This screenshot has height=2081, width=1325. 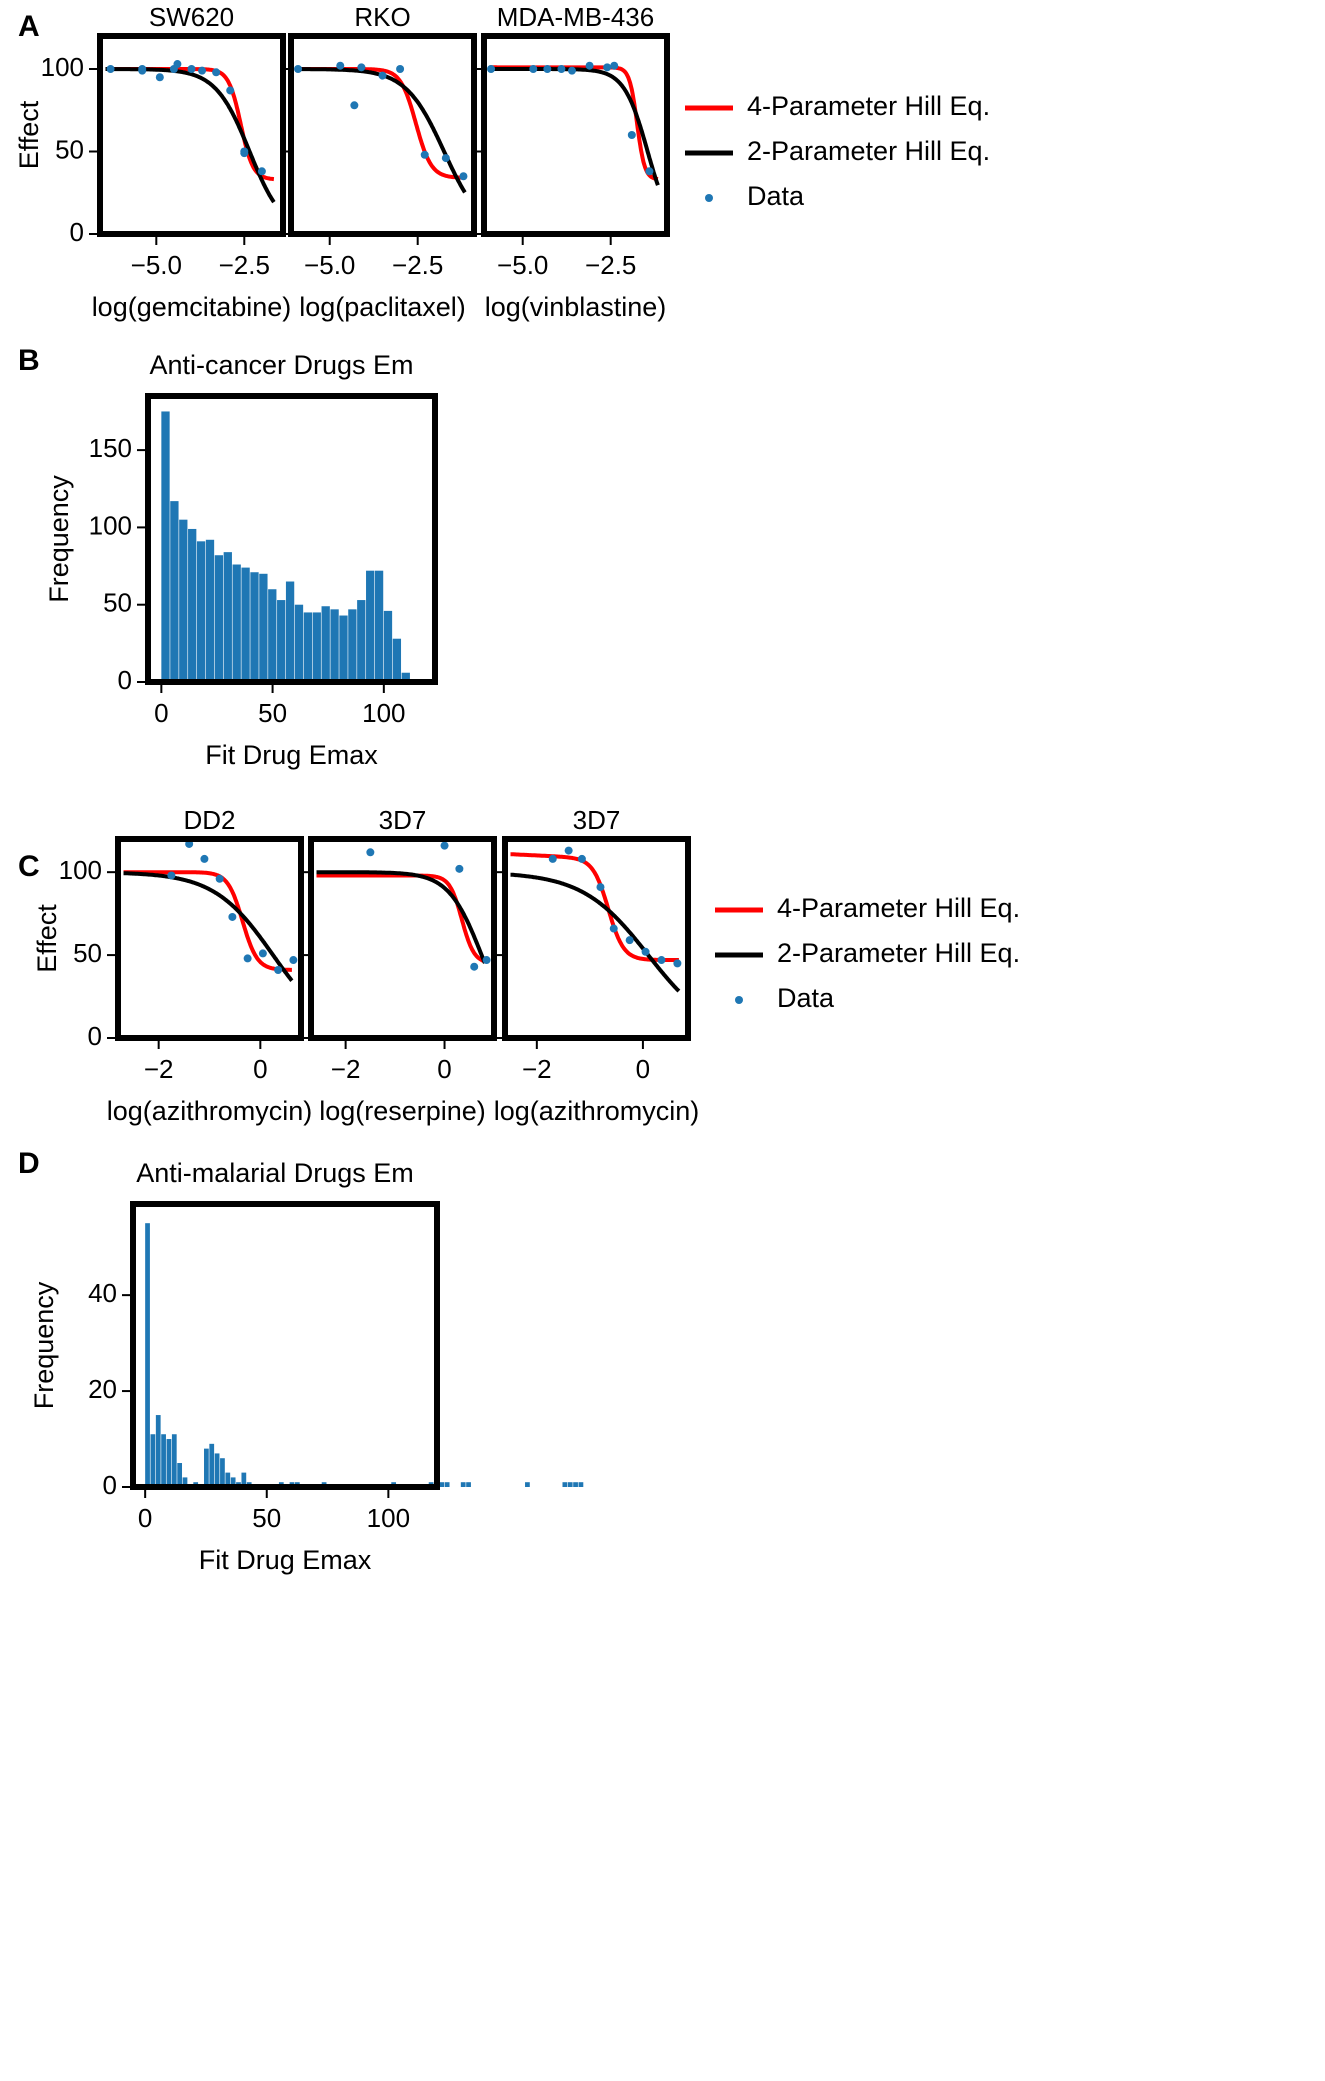 What do you see at coordinates (102, 1293) in the screenshot?
I see `y-tick-label: 40` at bounding box center [102, 1293].